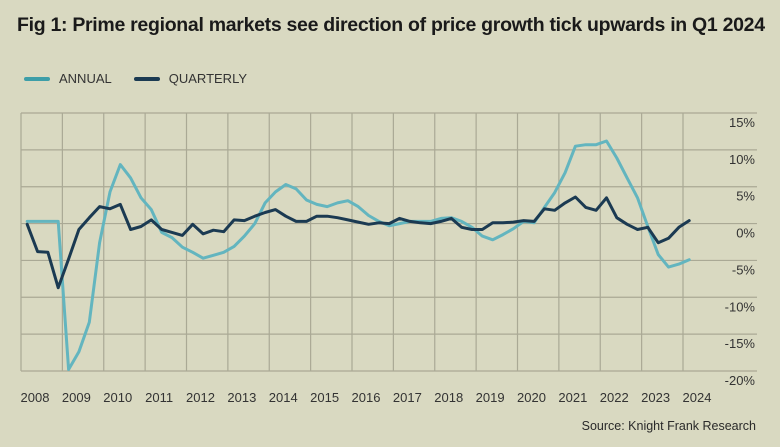 The height and width of the screenshot is (447, 780). I want to click on x-tick-label: 2009, so click(76, 397).